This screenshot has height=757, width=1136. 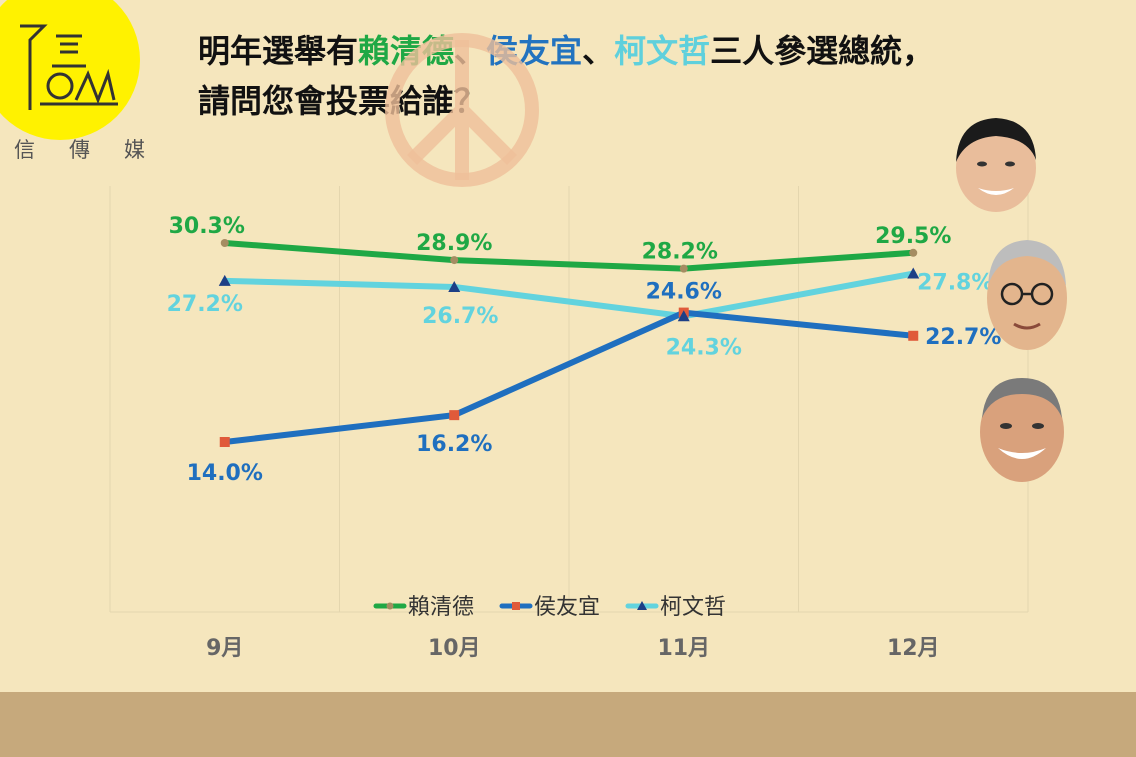 What do you see at coordinates (96, 150) in the screenshot?
I see `logo-text: 信傳媒` at bounding box center [96, 150].